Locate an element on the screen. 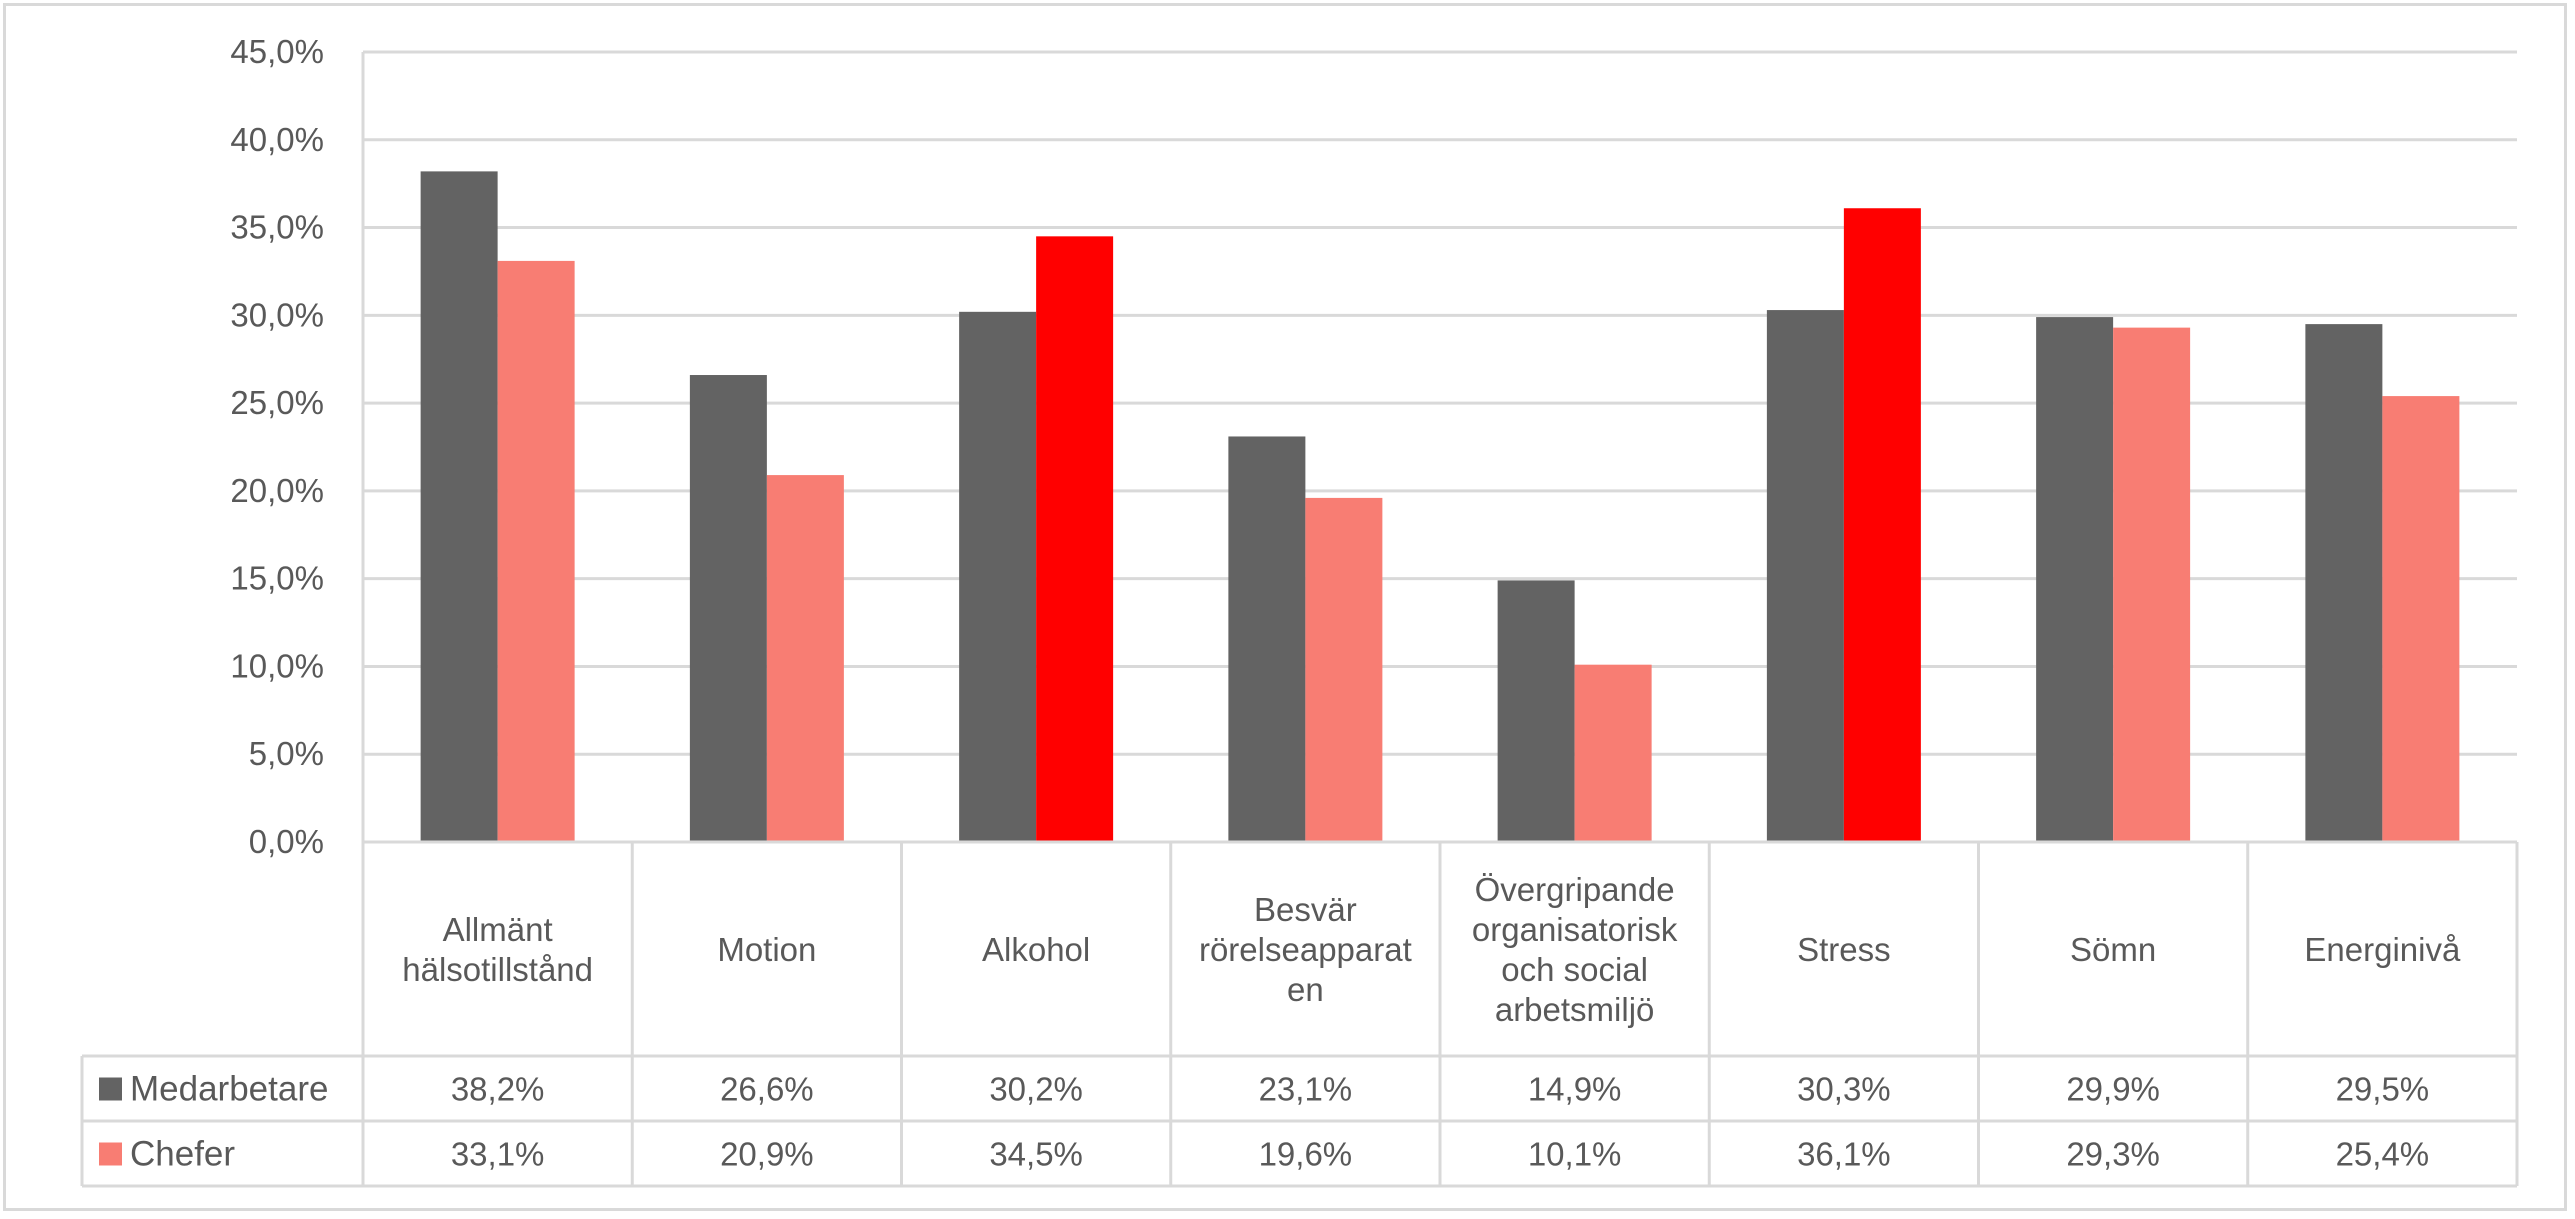 This screenshot has width=2575, height=1219. legend-key-medarbetare is located at coordinates (110, 1089).